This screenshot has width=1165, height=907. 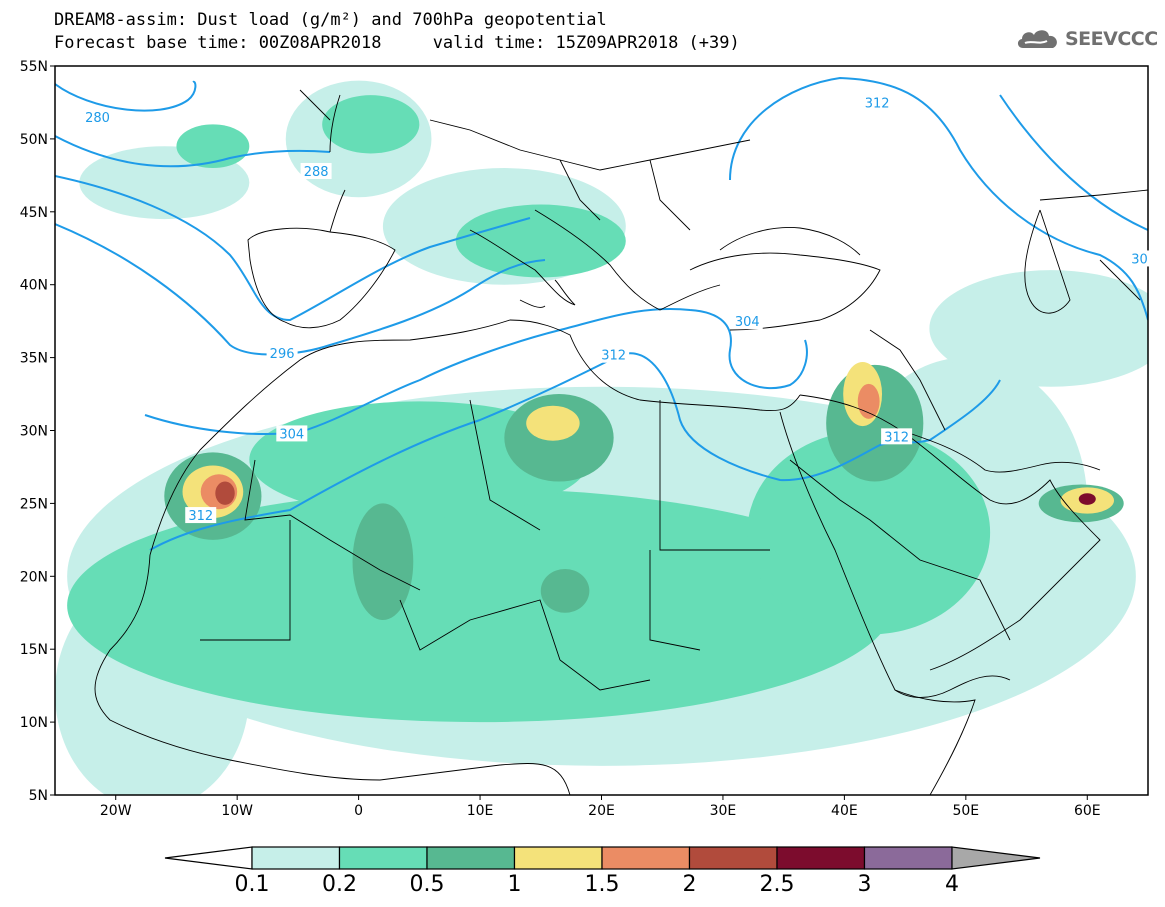 What do you see at coordinates (252, 884) in the screenshot?
I see `colorbar-level-label: 0.1` at bounding box center [252, 884].